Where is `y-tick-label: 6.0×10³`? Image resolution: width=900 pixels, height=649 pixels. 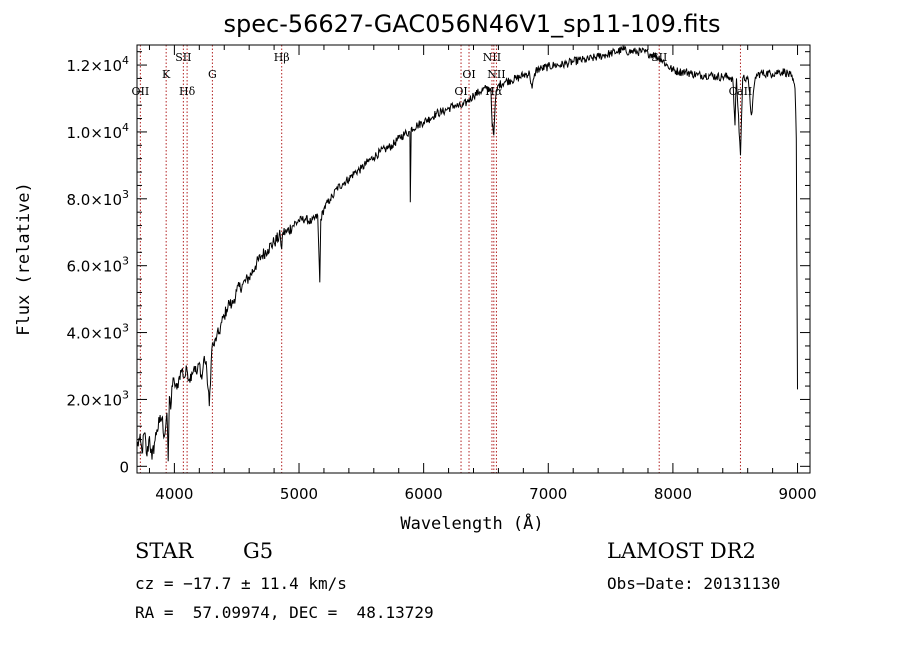 y-tick-label: 6.0×10³ is located at coordinates (97, 265).